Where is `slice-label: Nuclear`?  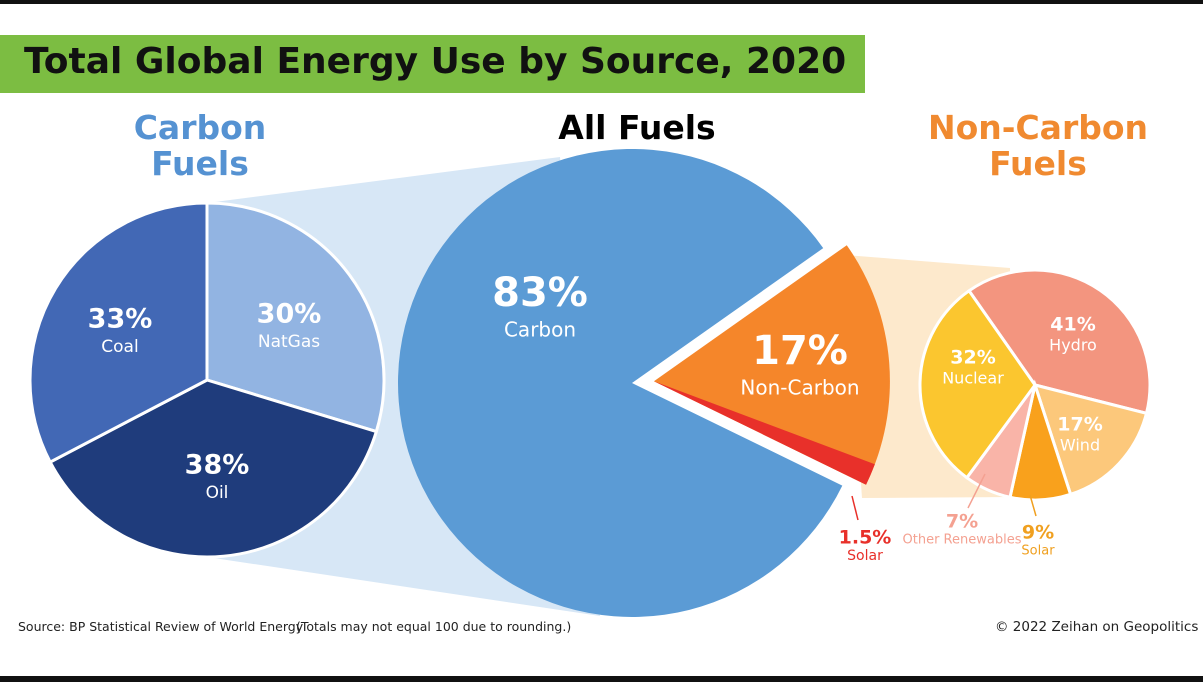
slice-label: Nuclear is located at coordinates (973, 378).